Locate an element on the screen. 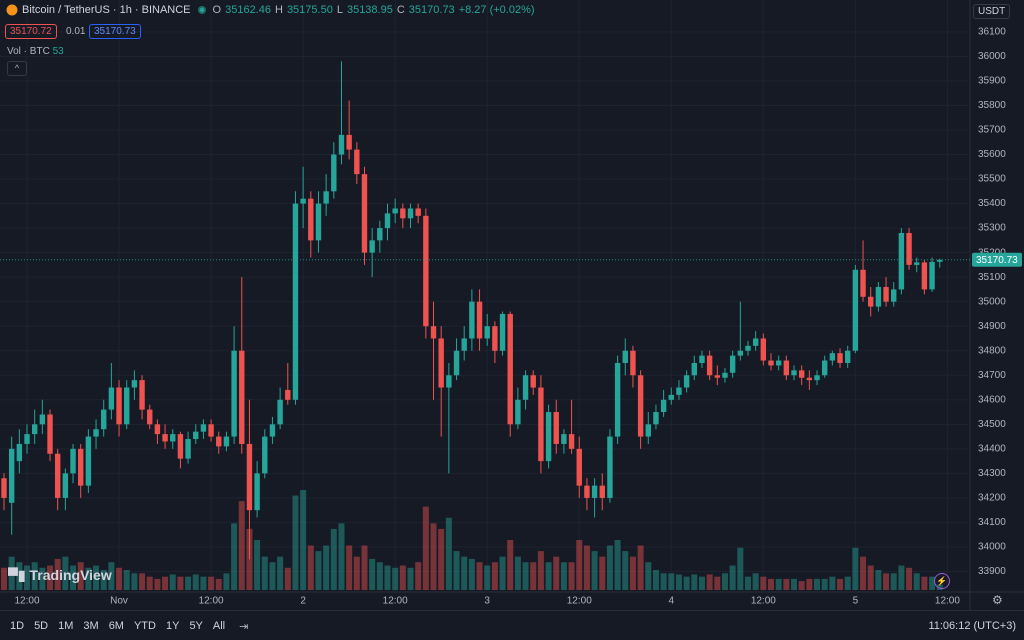 Image resolution: width=1024 pixels, height=640 pixels. last-price-label: 35170.73 is located at coordinates (997, 260).